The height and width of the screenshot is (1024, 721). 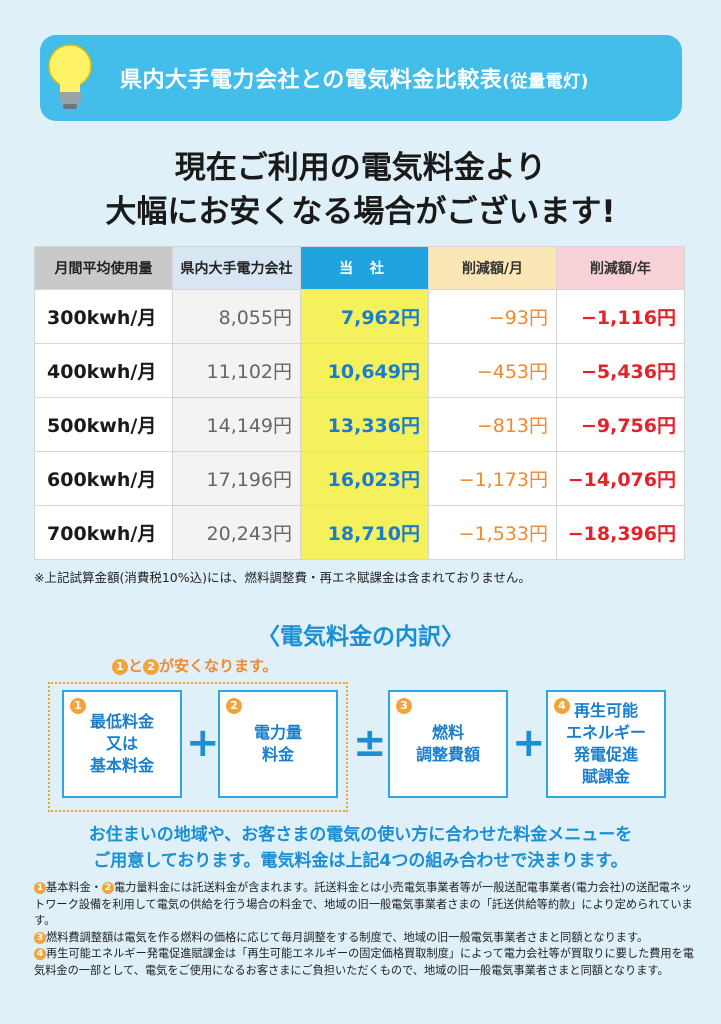 I want to click on fee-label: 再生可能 エネルギー 発電促進 賦課金, so click(x=605, y=743).